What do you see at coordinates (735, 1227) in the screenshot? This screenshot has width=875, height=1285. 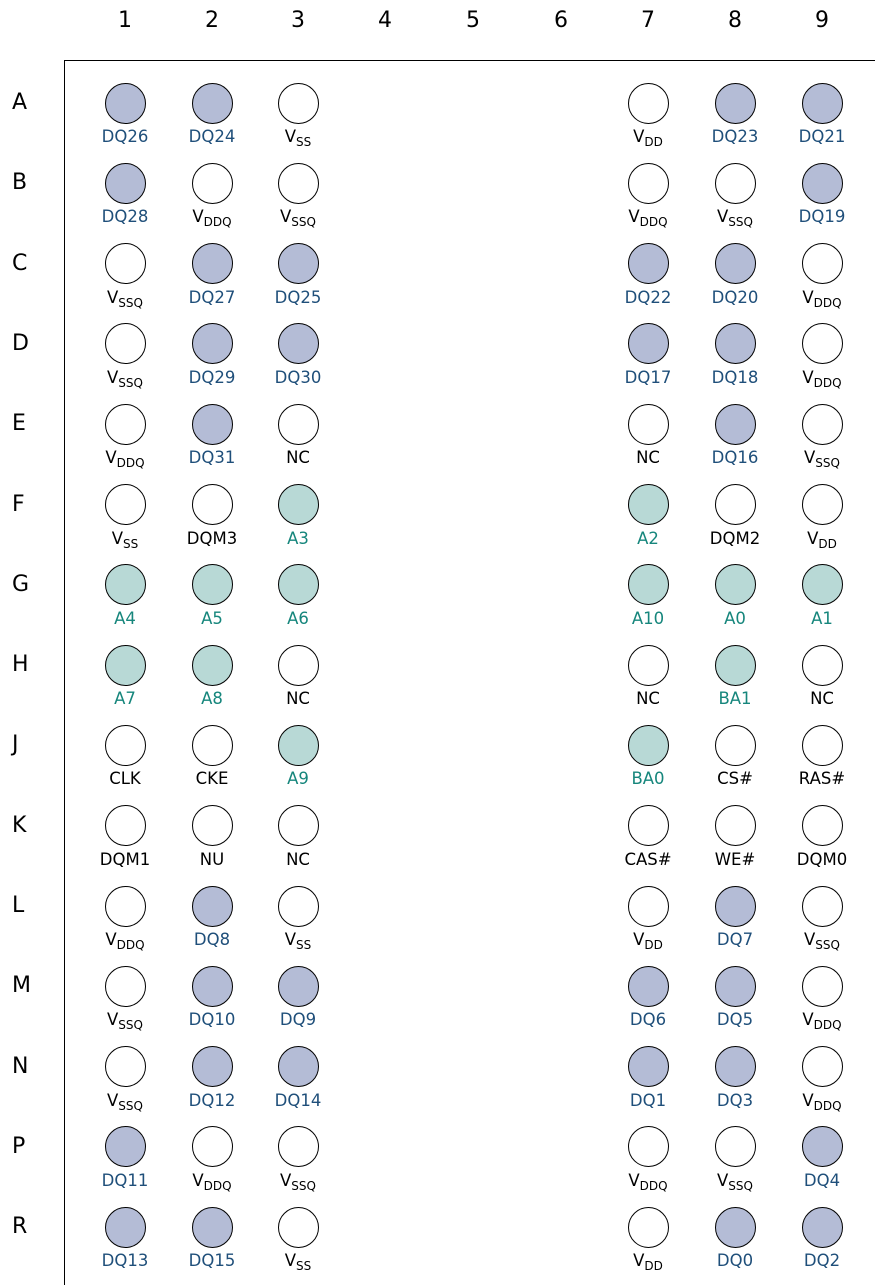 I see `ball-R8` at bounding box center [735, 1227].